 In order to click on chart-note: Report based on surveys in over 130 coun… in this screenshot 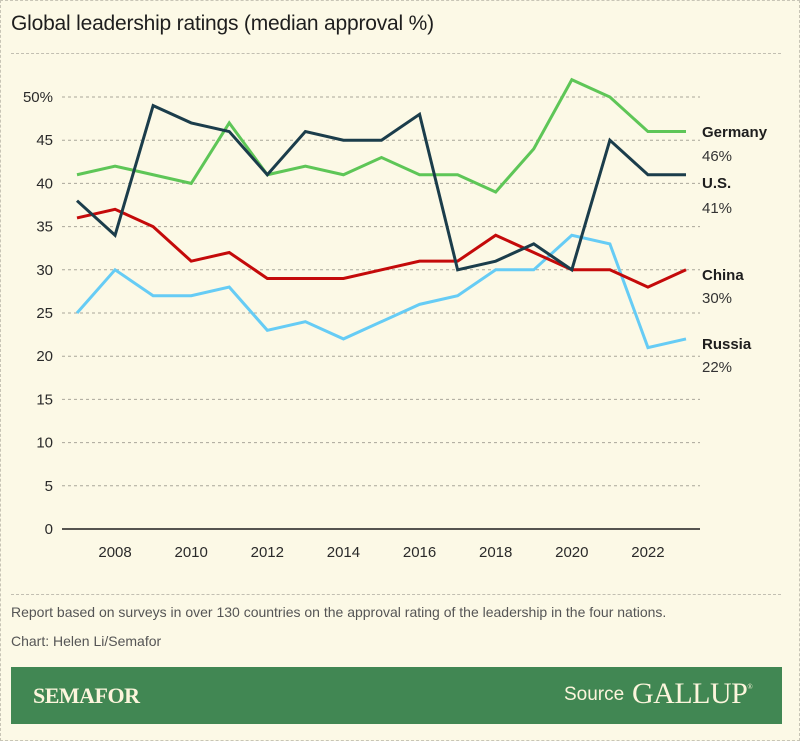, I will do `click(339, 612)`.